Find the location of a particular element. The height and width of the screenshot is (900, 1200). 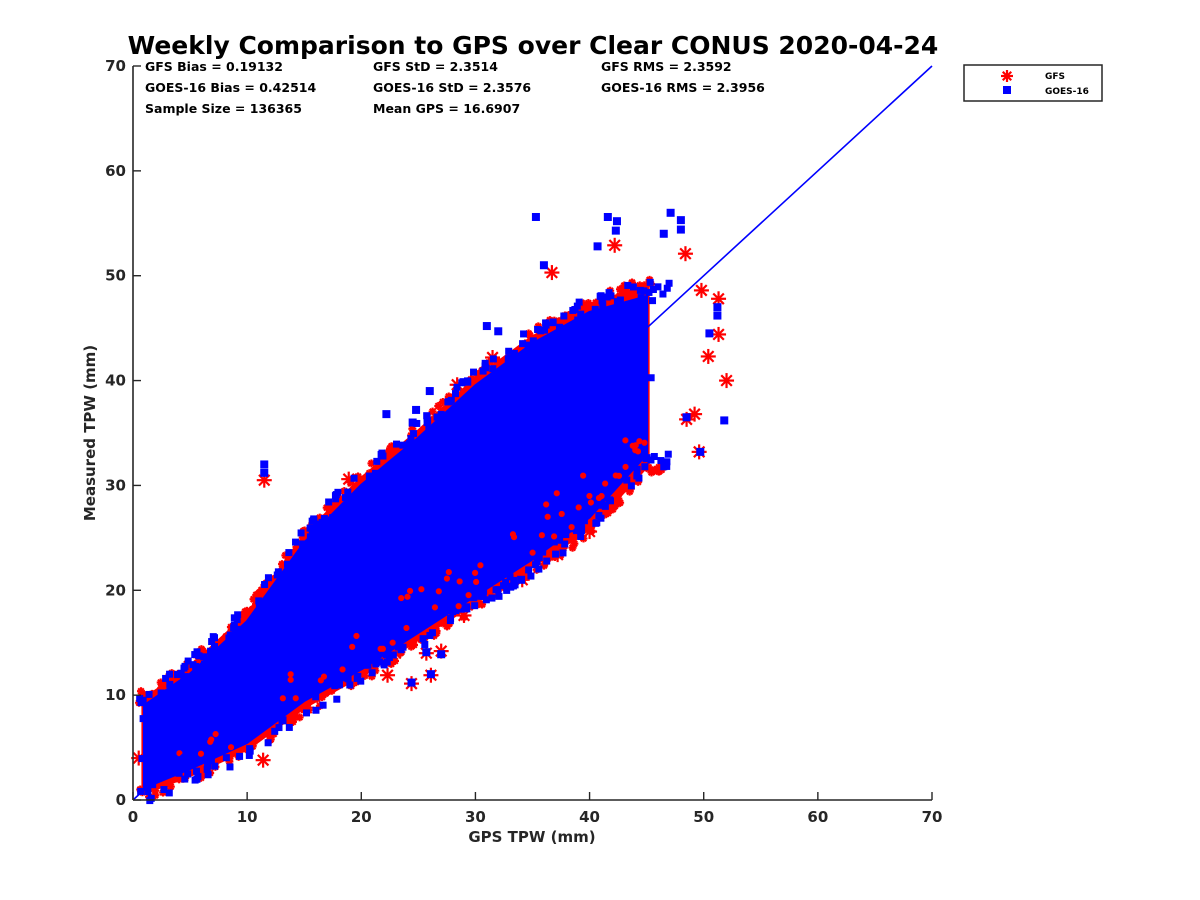

x-tick-label: 60 is located at coordinates (817, 817).